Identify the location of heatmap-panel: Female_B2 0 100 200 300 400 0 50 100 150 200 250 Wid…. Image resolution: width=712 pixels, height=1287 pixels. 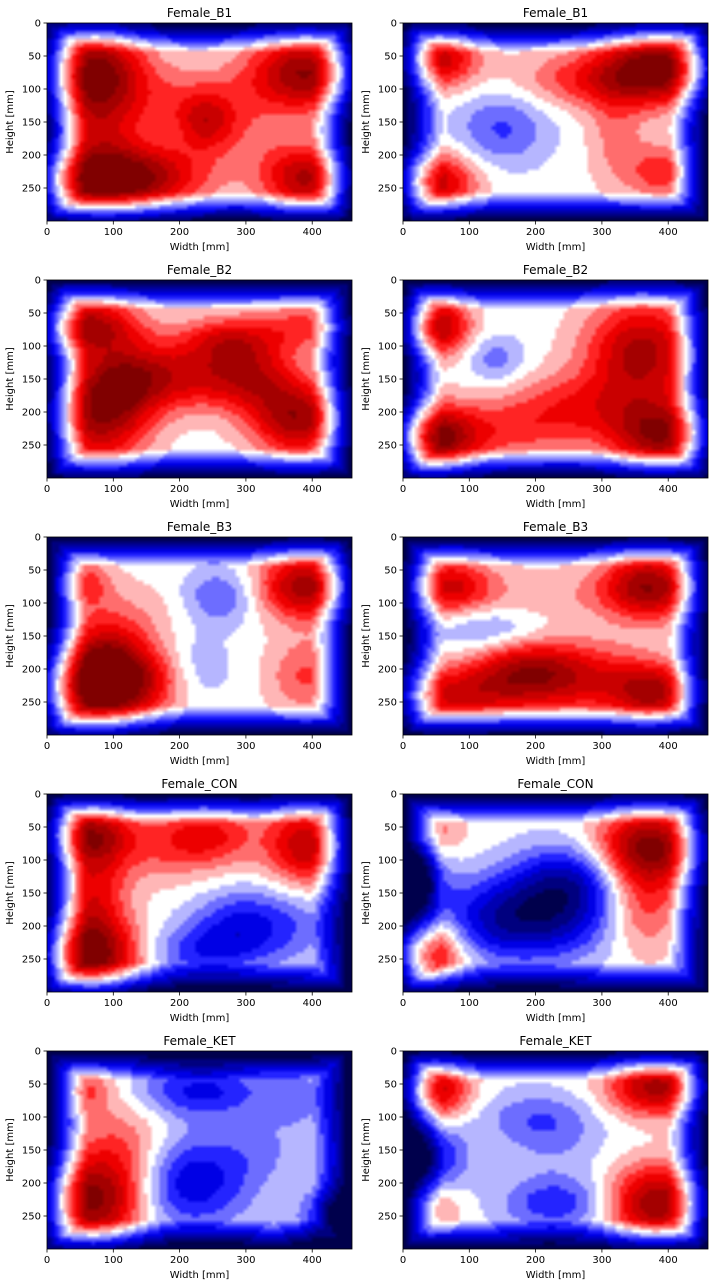
(178, 385).